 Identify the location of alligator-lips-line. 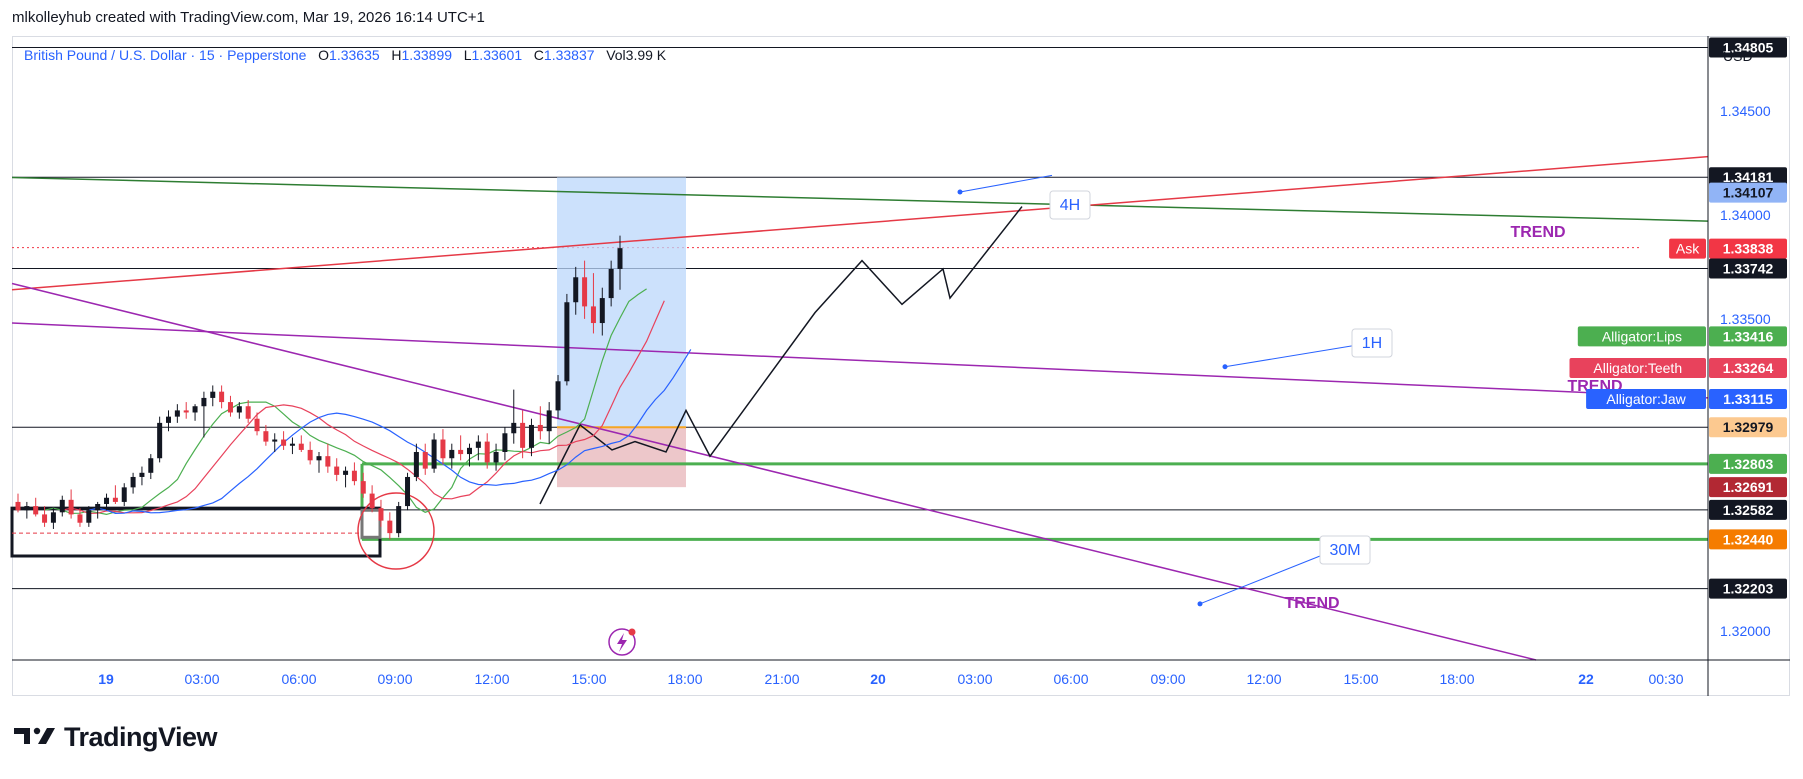
(345, 402).